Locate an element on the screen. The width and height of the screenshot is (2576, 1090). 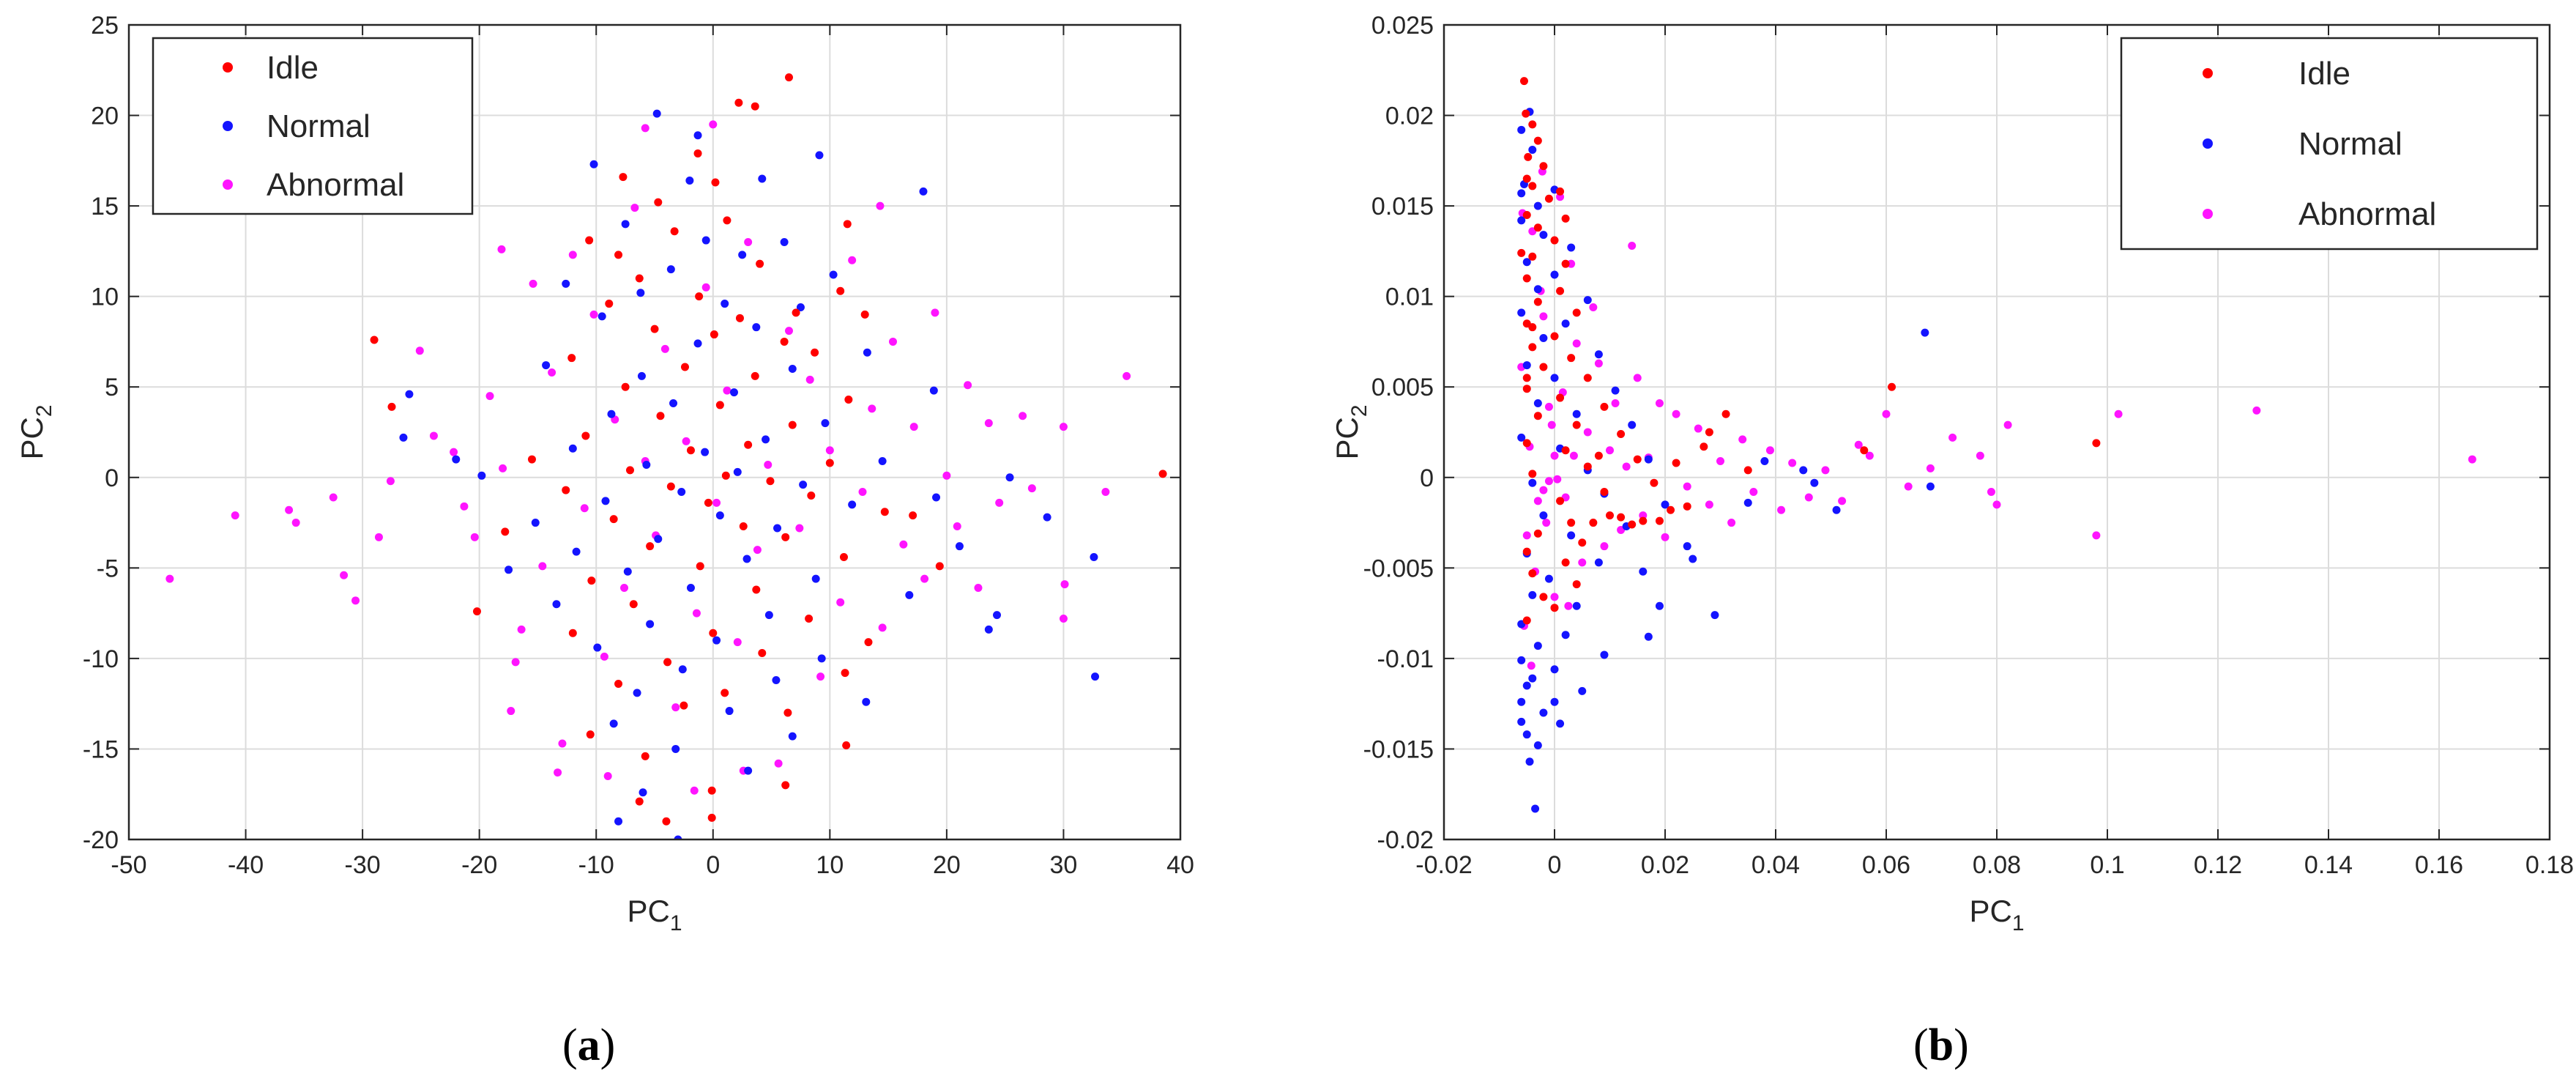
y-tick-label-3: -0.005 is located at coordinates (1398, 569).